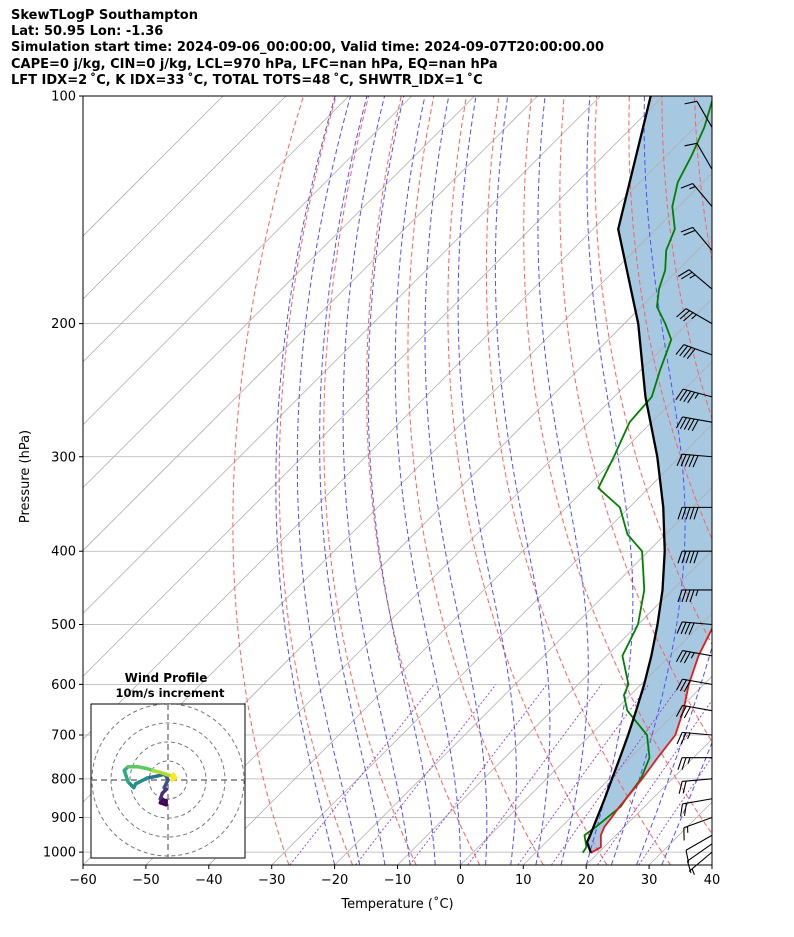 This screenshot has height=937, width=794. I want to click on hodograph-segment, so click(174, 779).